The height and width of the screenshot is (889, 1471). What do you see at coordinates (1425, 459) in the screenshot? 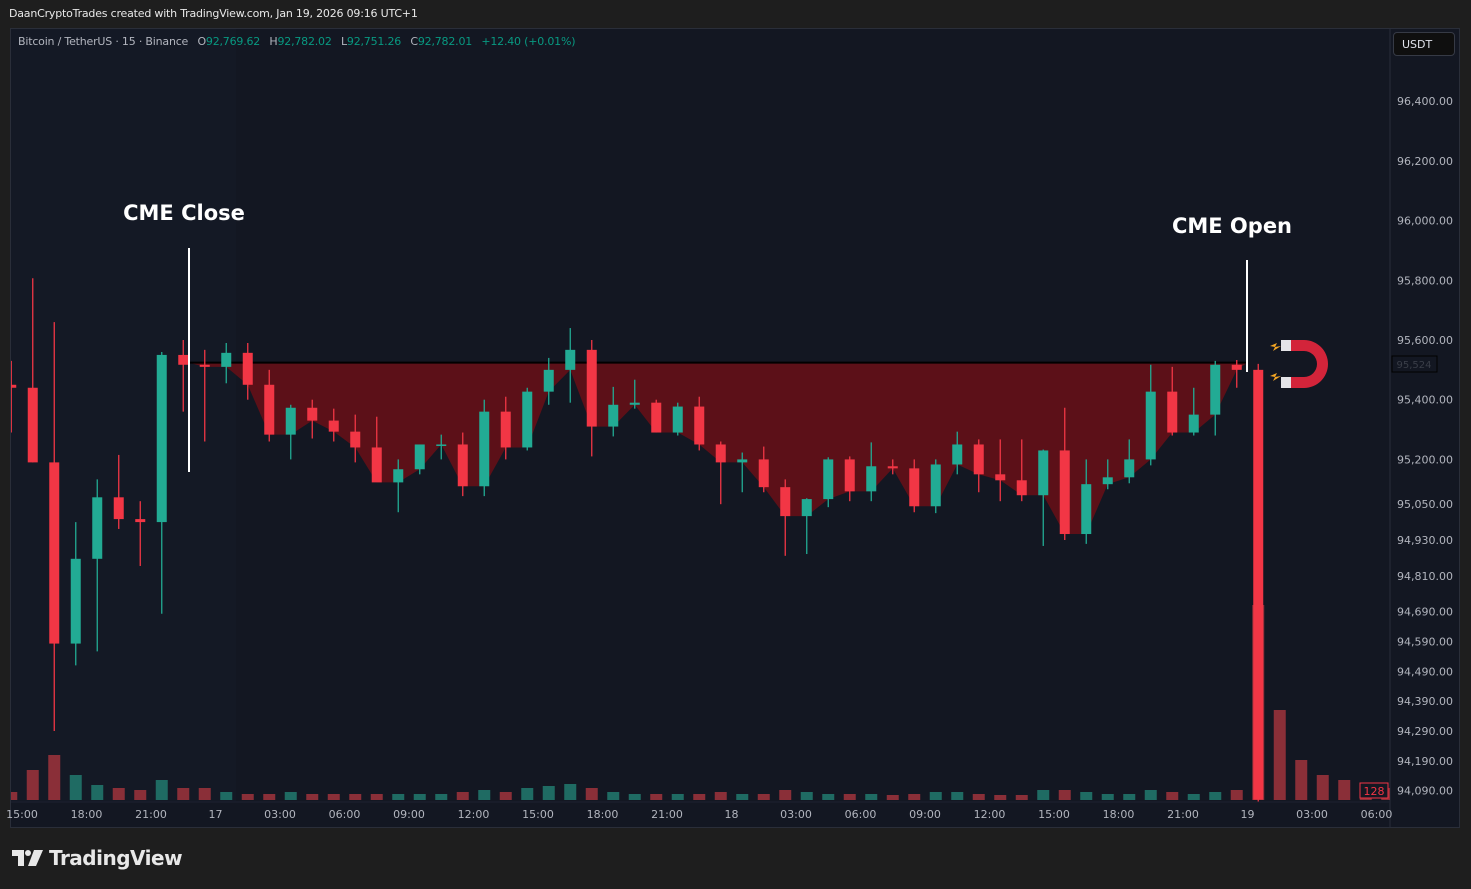
I see `price-tick-label: 95,200.00` at bounding box center [1425, 459].